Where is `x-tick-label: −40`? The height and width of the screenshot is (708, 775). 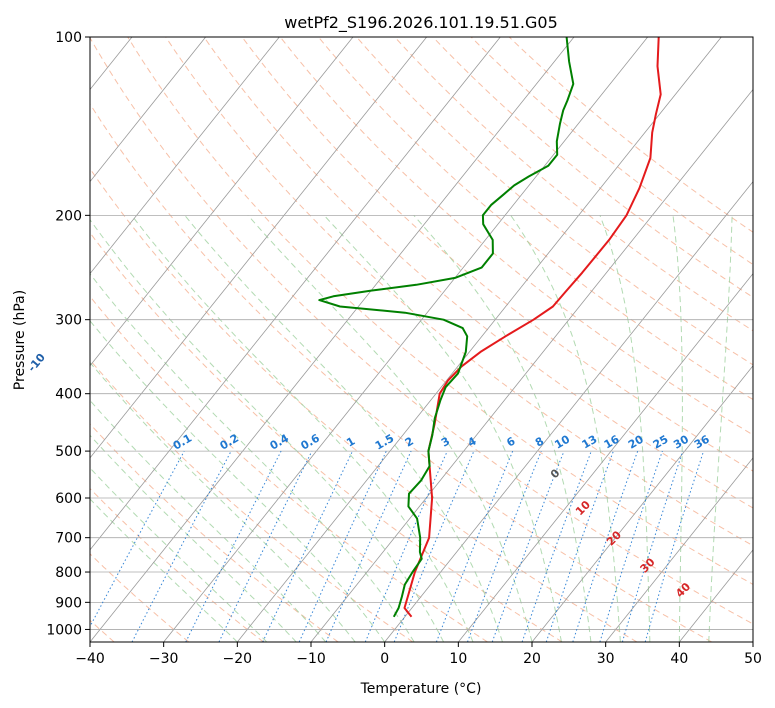 x-tick-label: −40 is located at coordinates (90, 659).